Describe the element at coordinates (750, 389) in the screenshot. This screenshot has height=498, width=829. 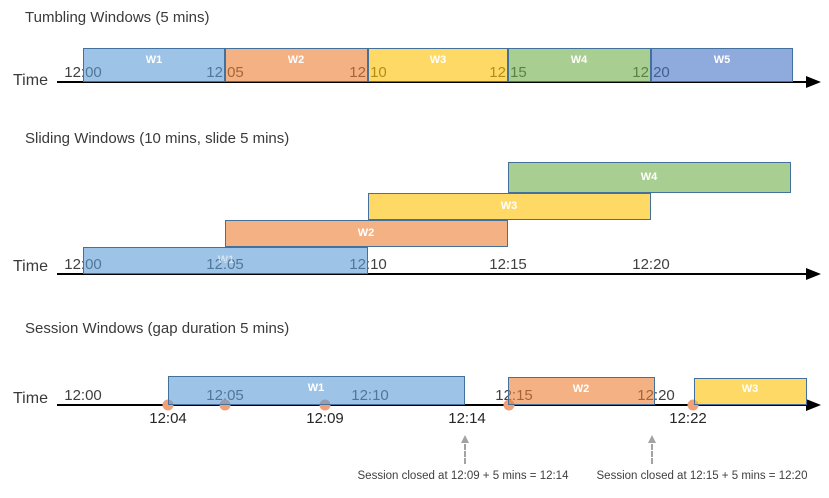
I see `session-window-label: W3` at that location.